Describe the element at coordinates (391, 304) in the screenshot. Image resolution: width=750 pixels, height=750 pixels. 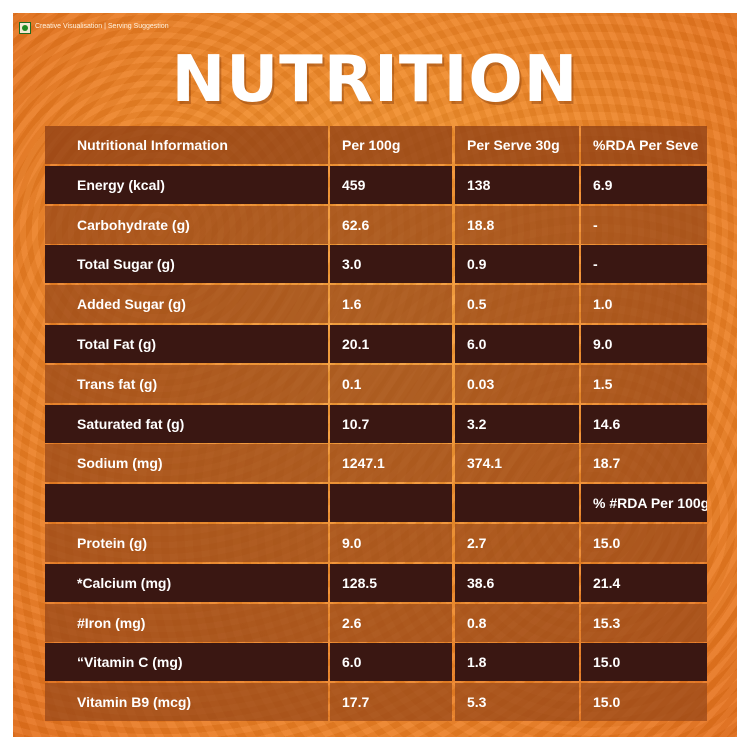
I see `per-100g-value: 1.6` at that location.